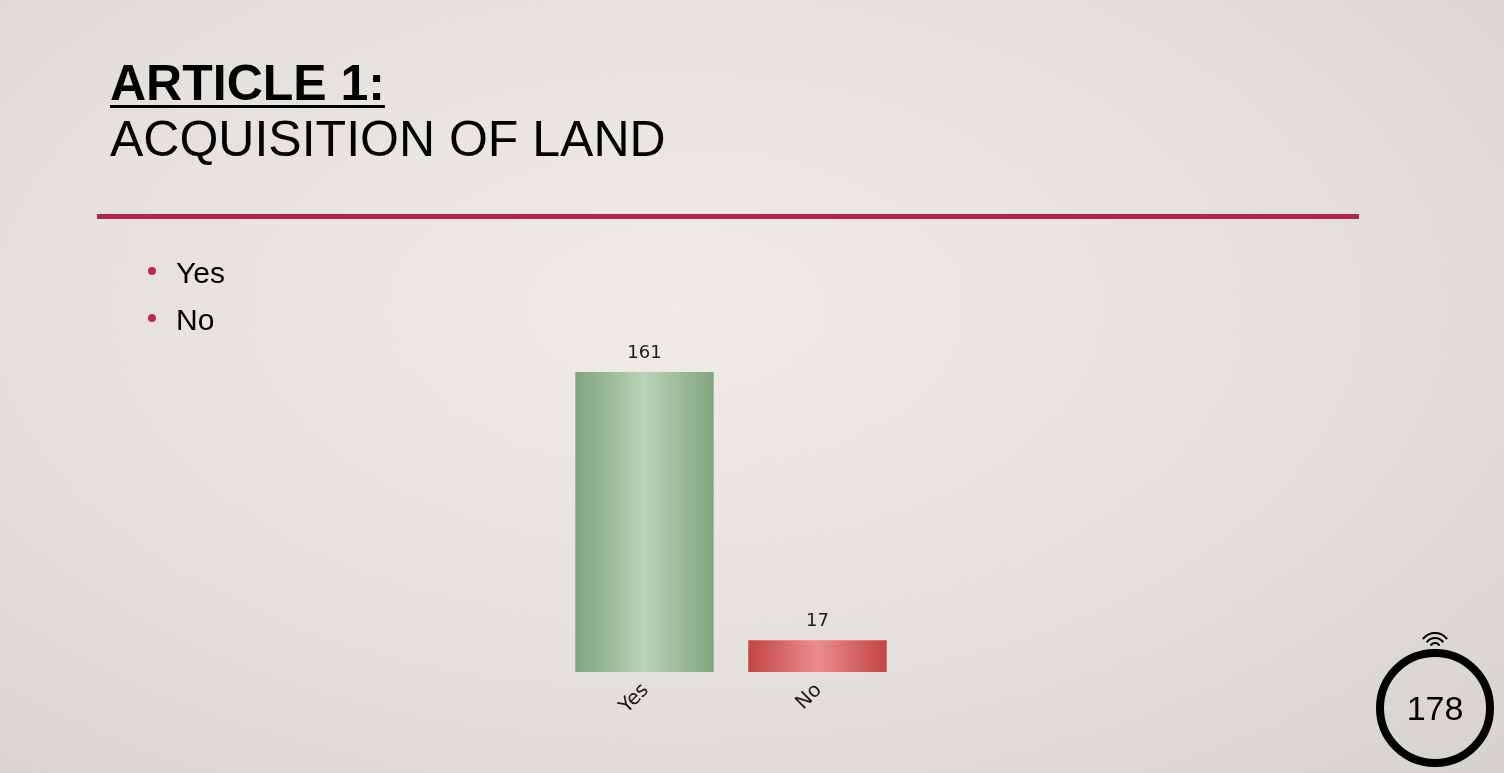 The image size is (1504, 773). Describe the element at coordinates (195, 319) in the screenshot. I see `text: No` at that location.